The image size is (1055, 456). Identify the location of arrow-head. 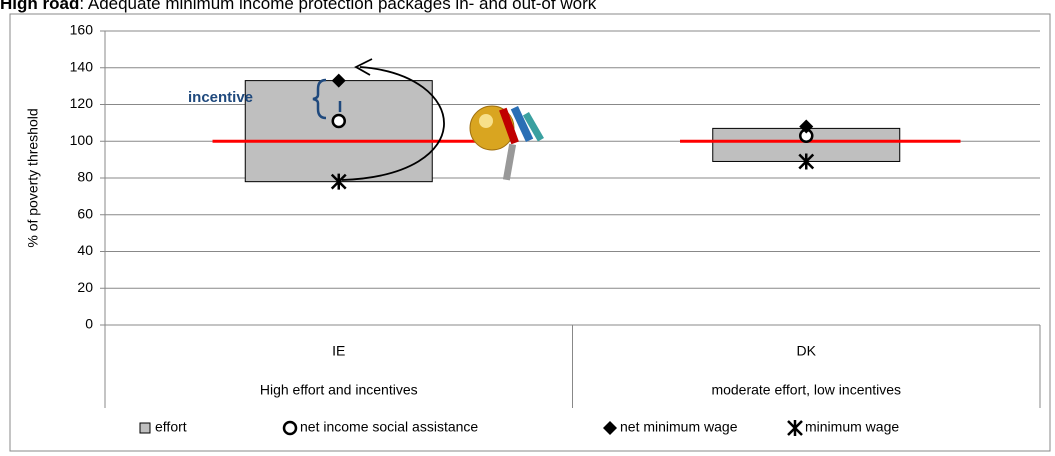
(363, 67).